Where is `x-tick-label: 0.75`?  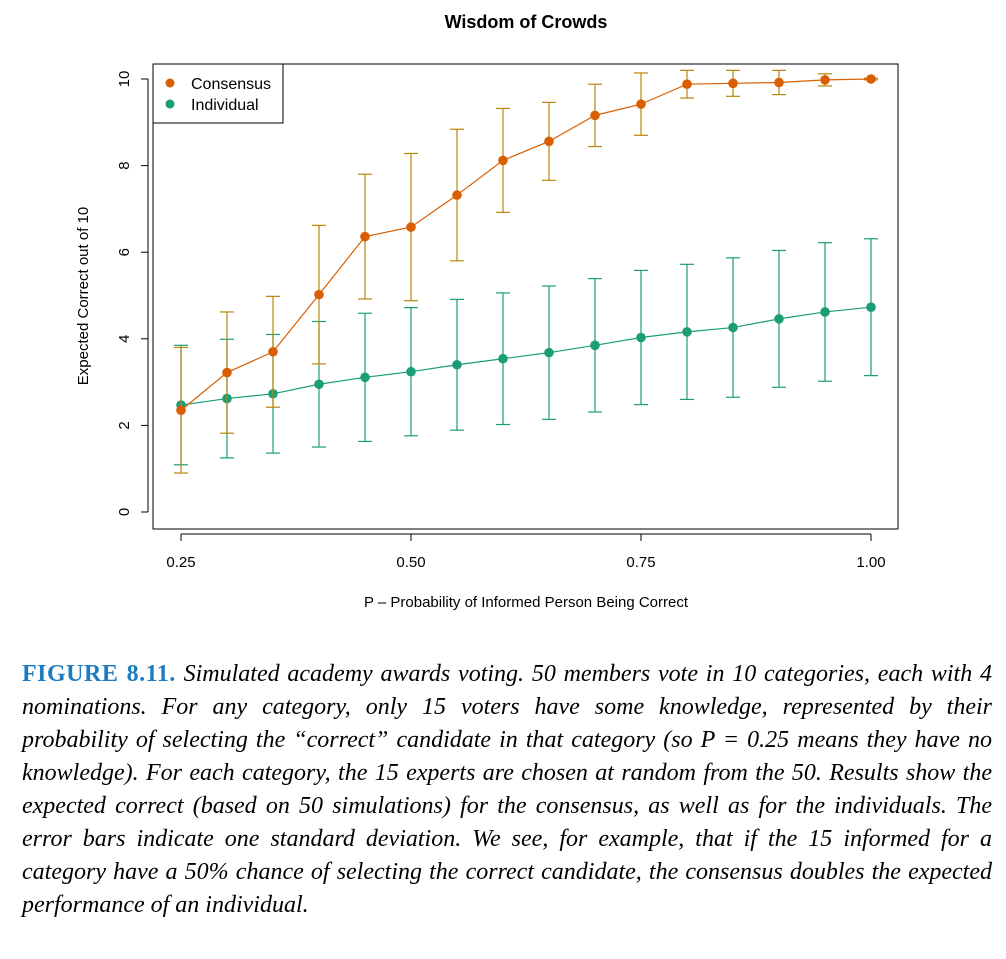
x-tick-label: 0.75 is located at coordinates (640, 562).